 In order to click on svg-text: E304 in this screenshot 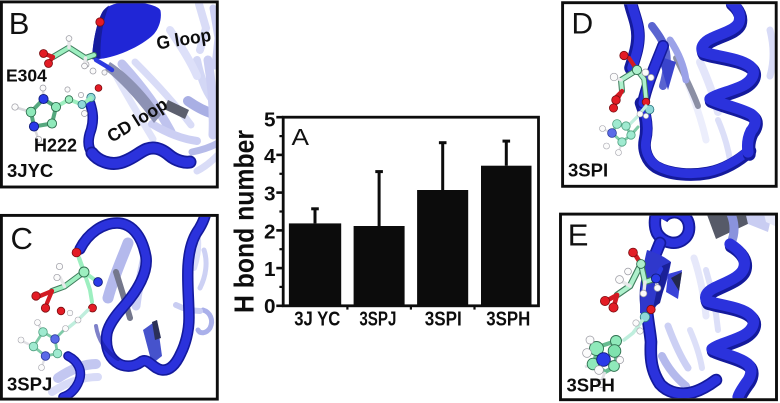, I will do `click(26, 76)`.